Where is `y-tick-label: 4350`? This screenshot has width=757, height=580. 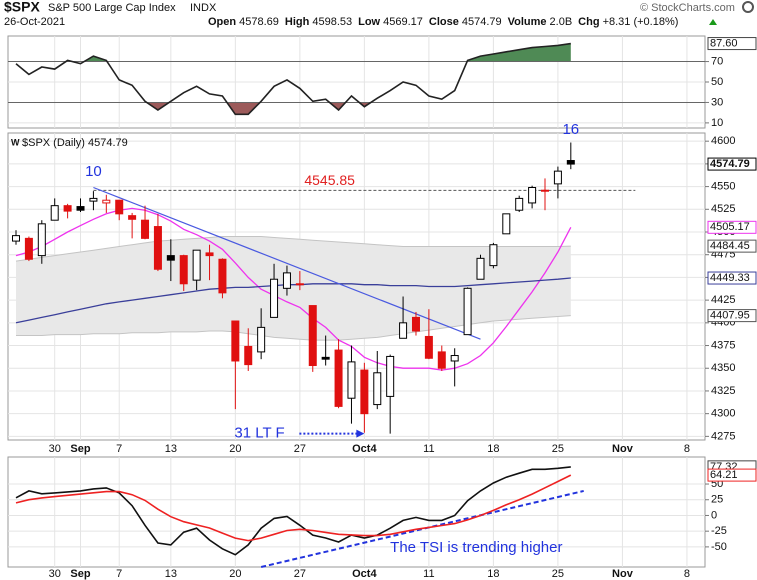
y-tick-label: 4350 is located at coordinates (723, 368).